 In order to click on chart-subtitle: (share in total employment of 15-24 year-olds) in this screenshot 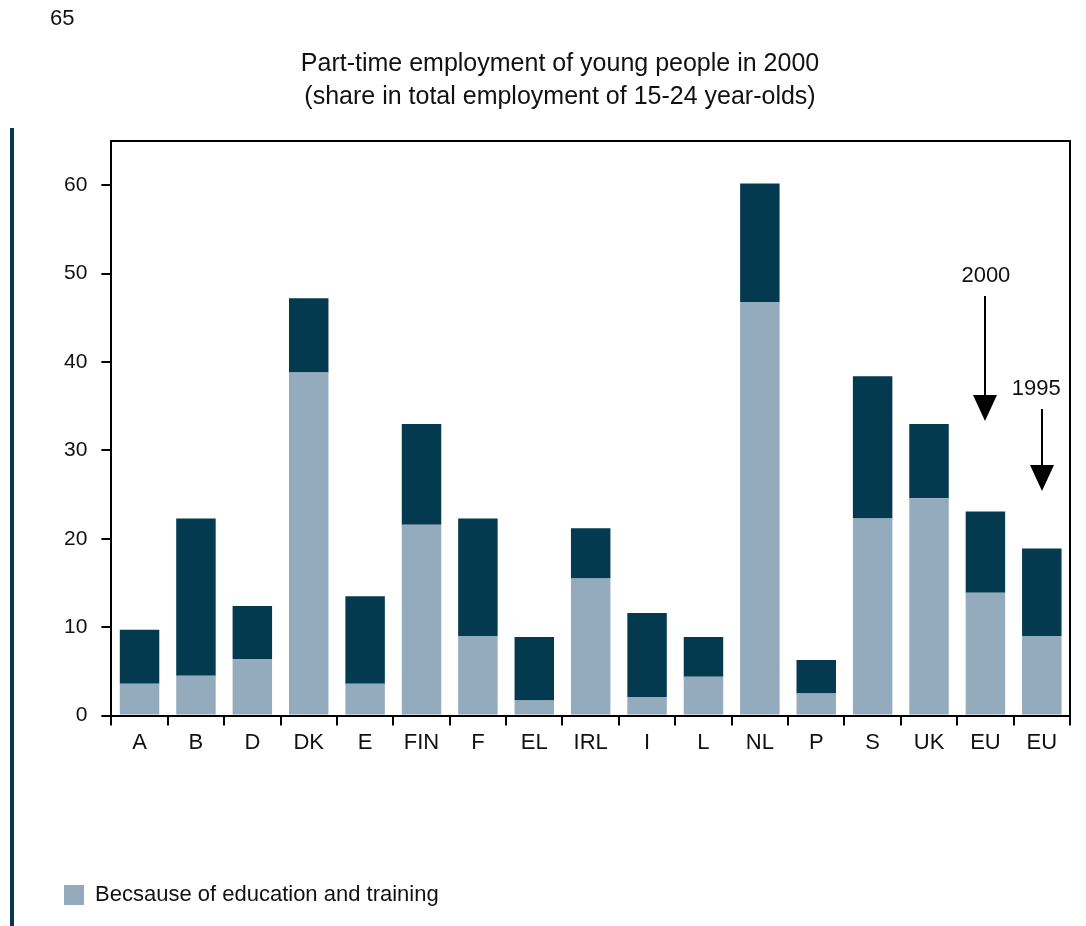, I will do `click(560, 94)`.